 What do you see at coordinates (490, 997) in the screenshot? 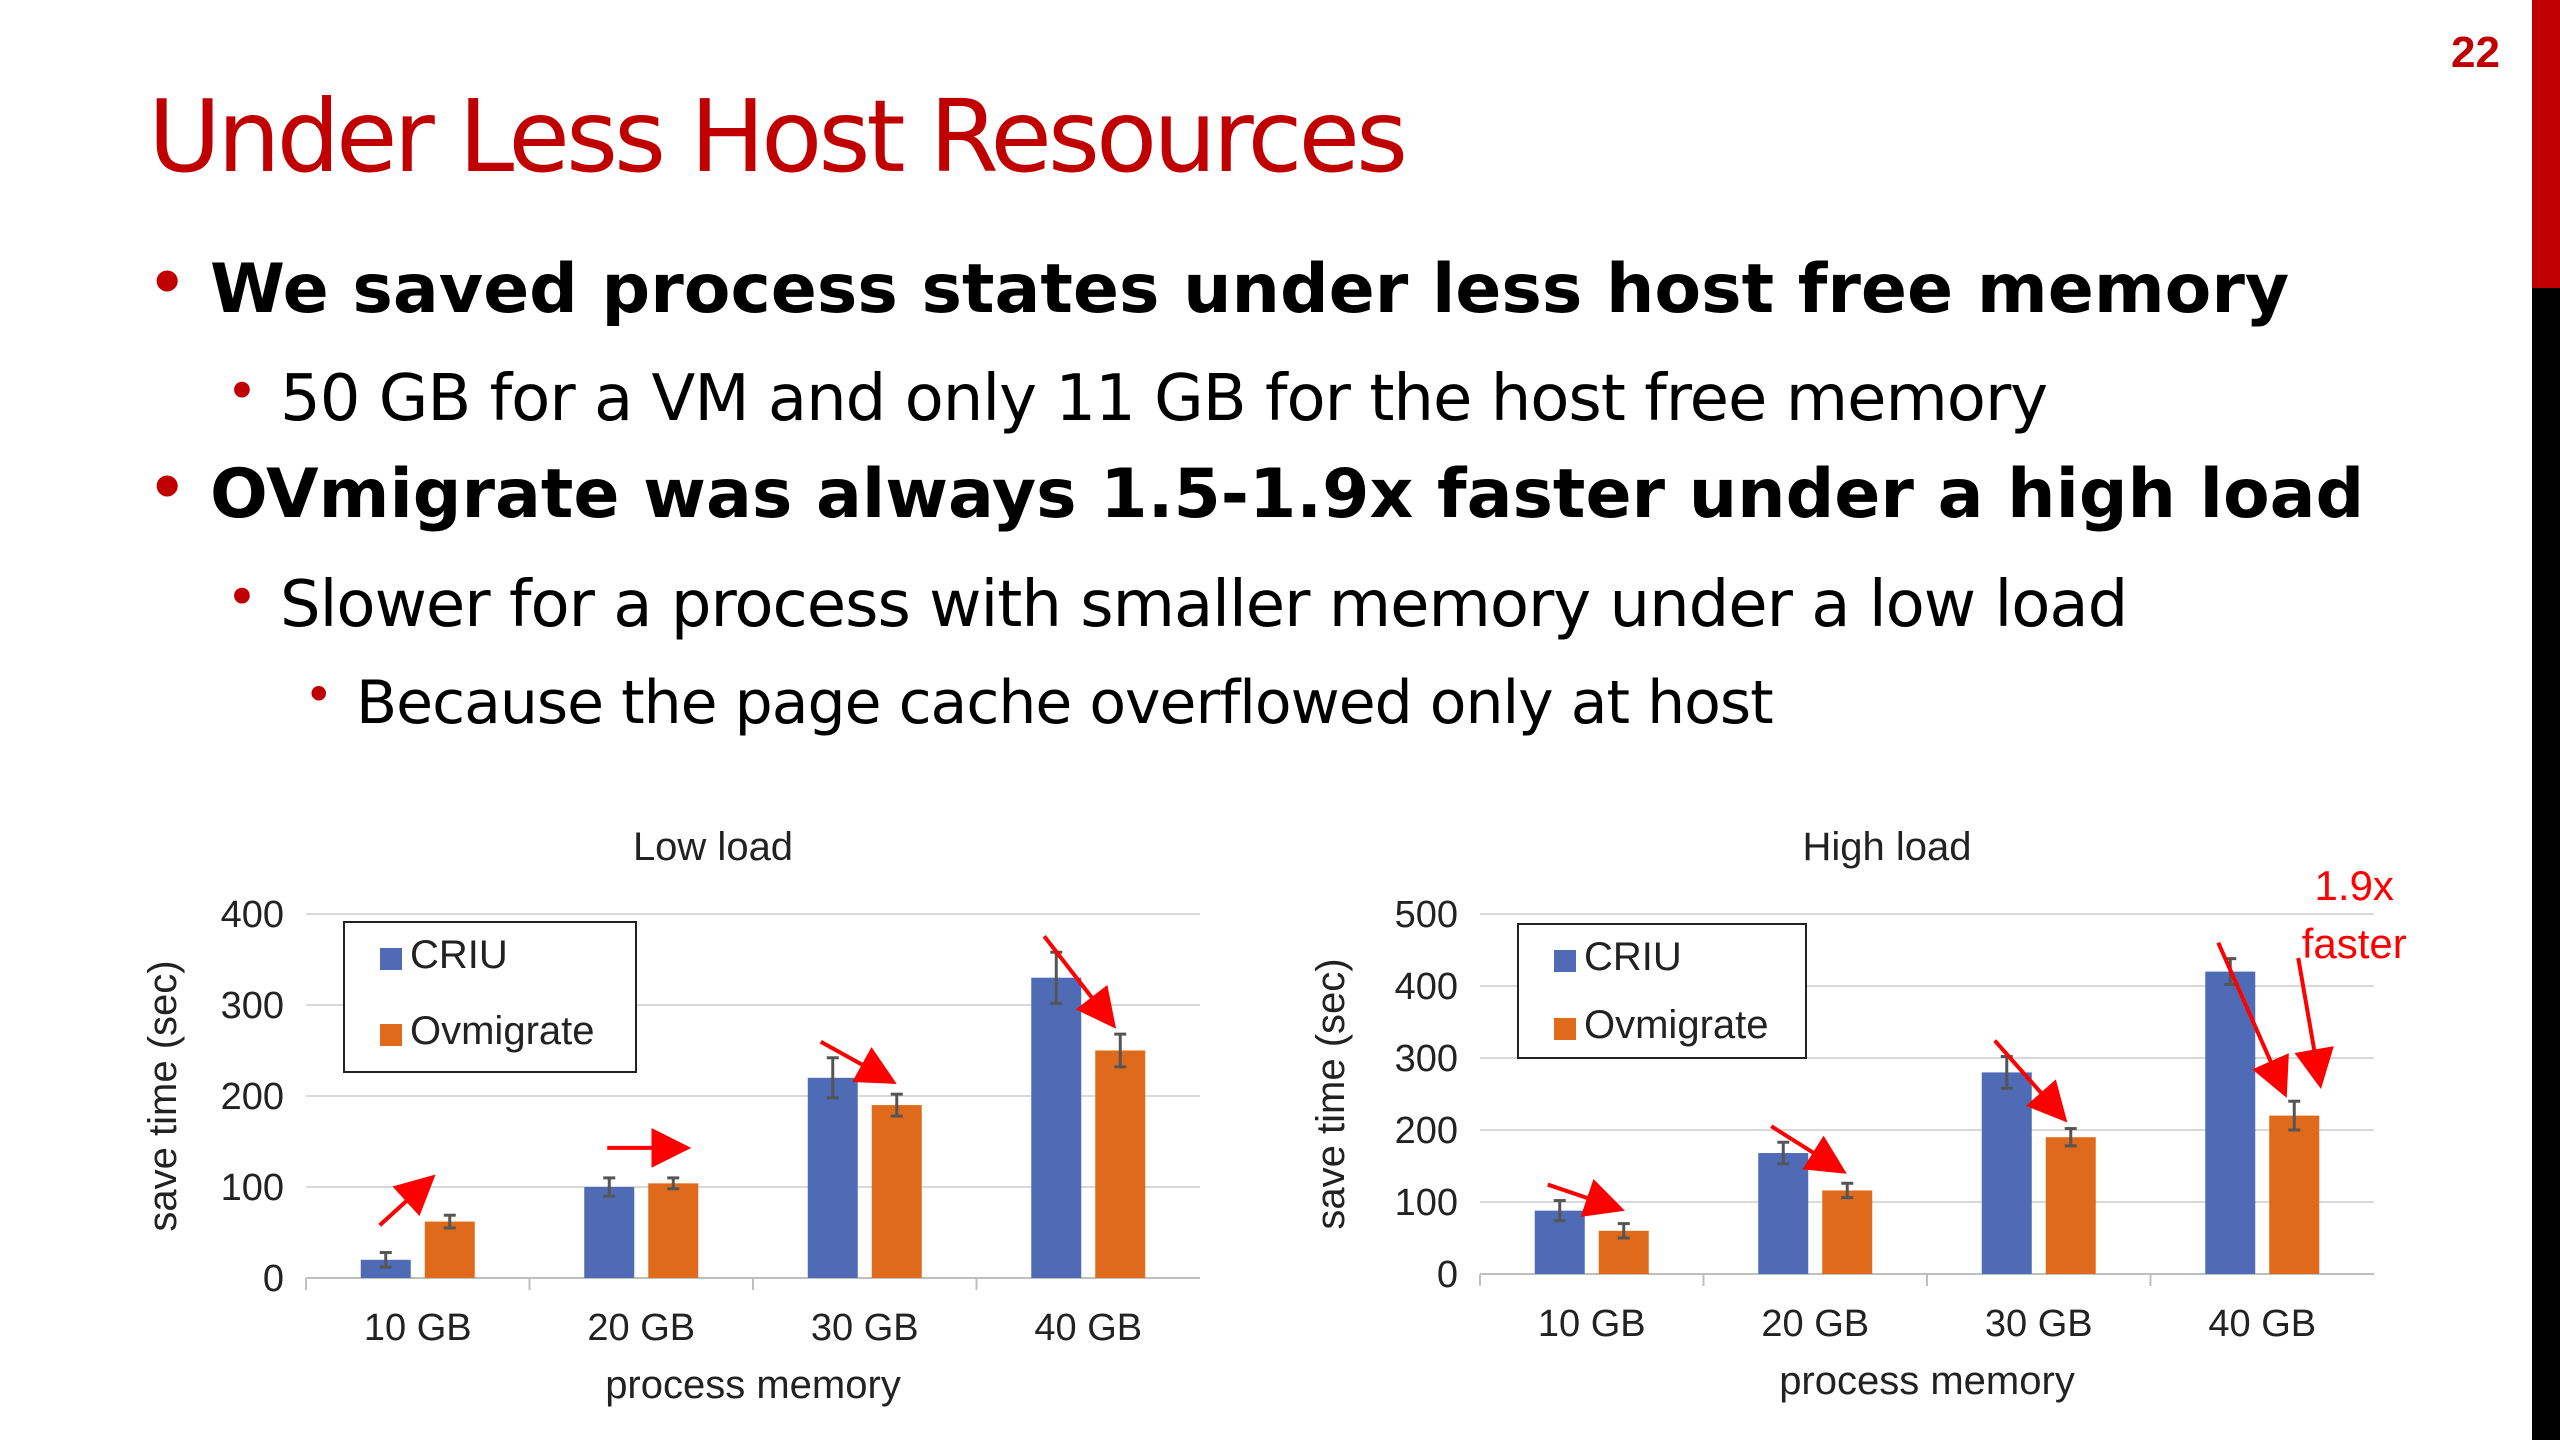
I see `legend-box` at bounding box center [490, 997].